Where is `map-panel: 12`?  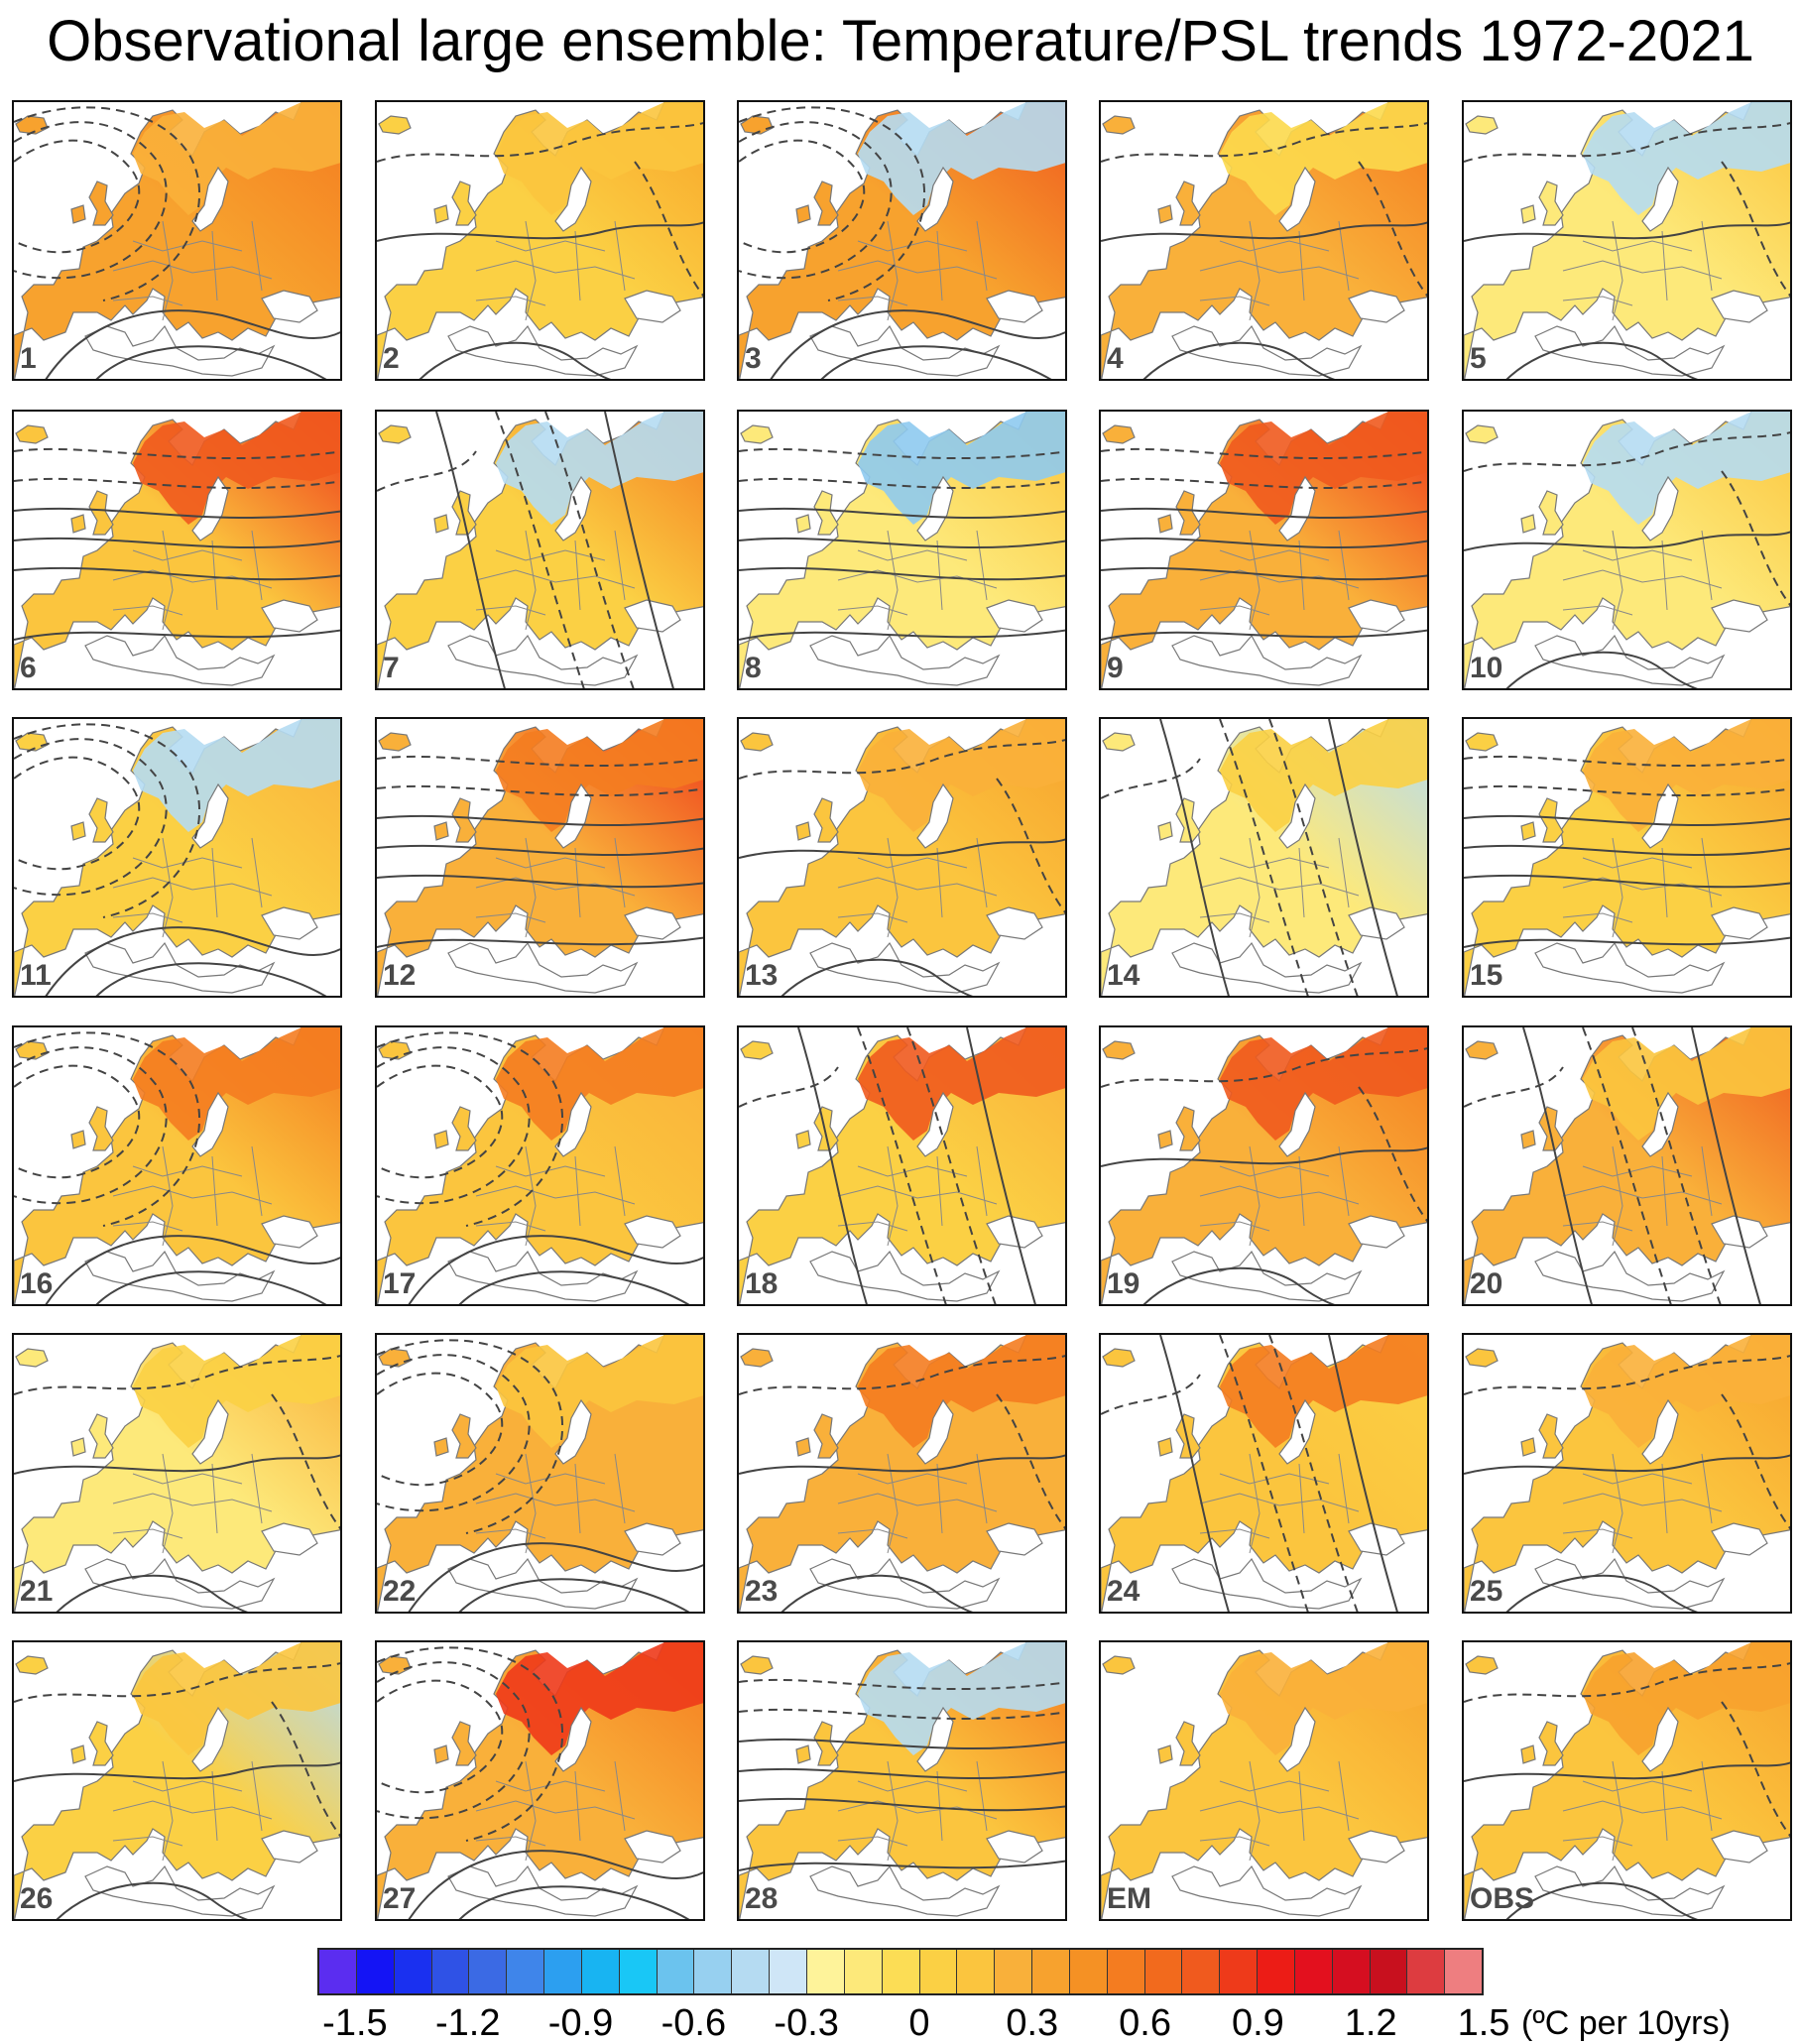 map-panel: 12 is located at coordinates (540, 857).